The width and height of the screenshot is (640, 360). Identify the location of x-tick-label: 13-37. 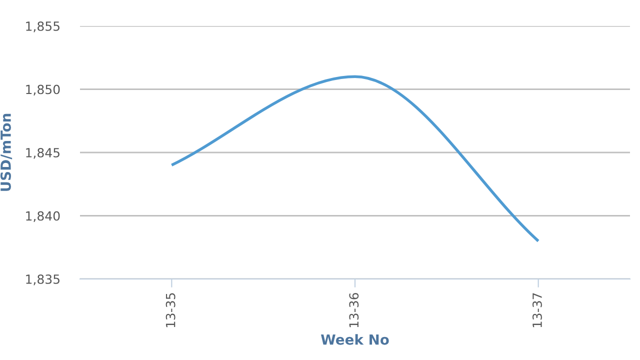
(537, 310).